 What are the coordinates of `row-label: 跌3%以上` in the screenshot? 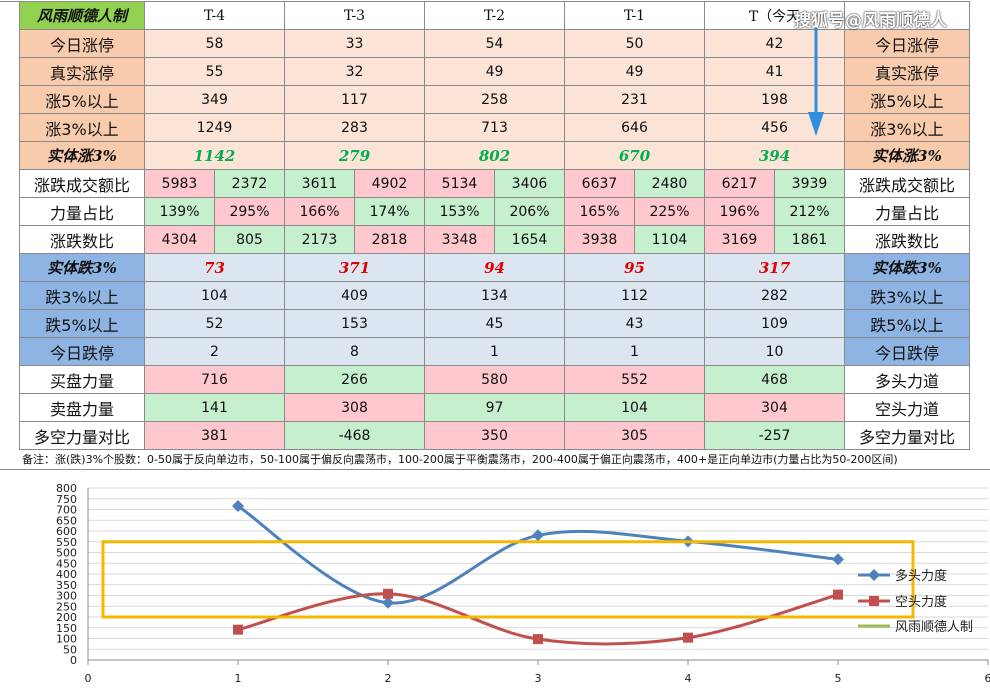 It's located at (82, 296).